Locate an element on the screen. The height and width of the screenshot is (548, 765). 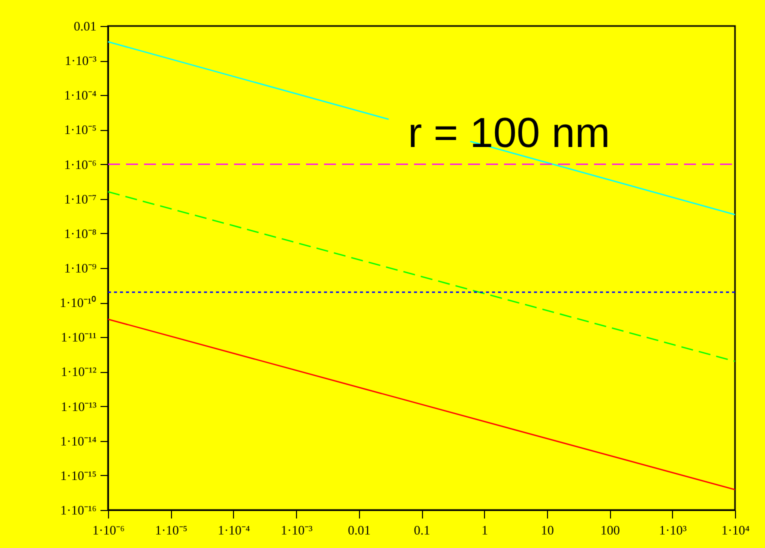
x-tick-label: 0.01 is located at coordinates (359, 530).